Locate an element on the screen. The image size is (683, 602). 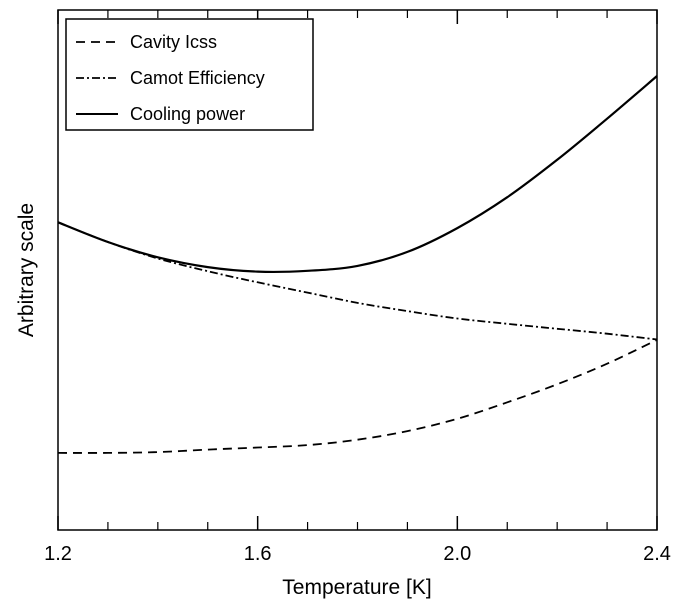
legend-label-cavity-loss: Cavity Icss is located at coordinates (173, 42).